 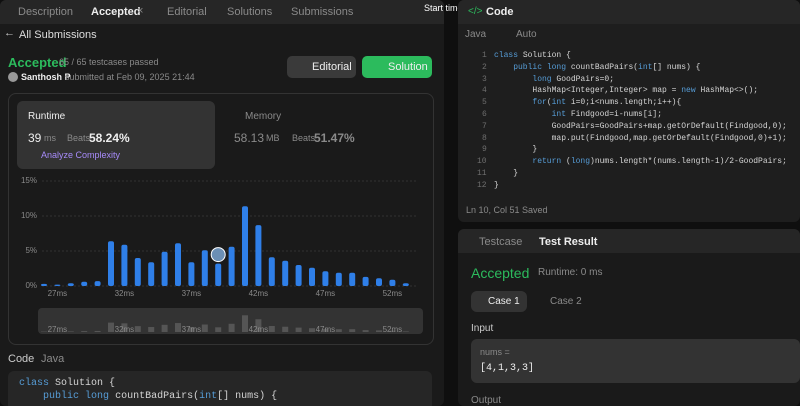 I want to click on tab: Testcase, so click(x=501, y=242).